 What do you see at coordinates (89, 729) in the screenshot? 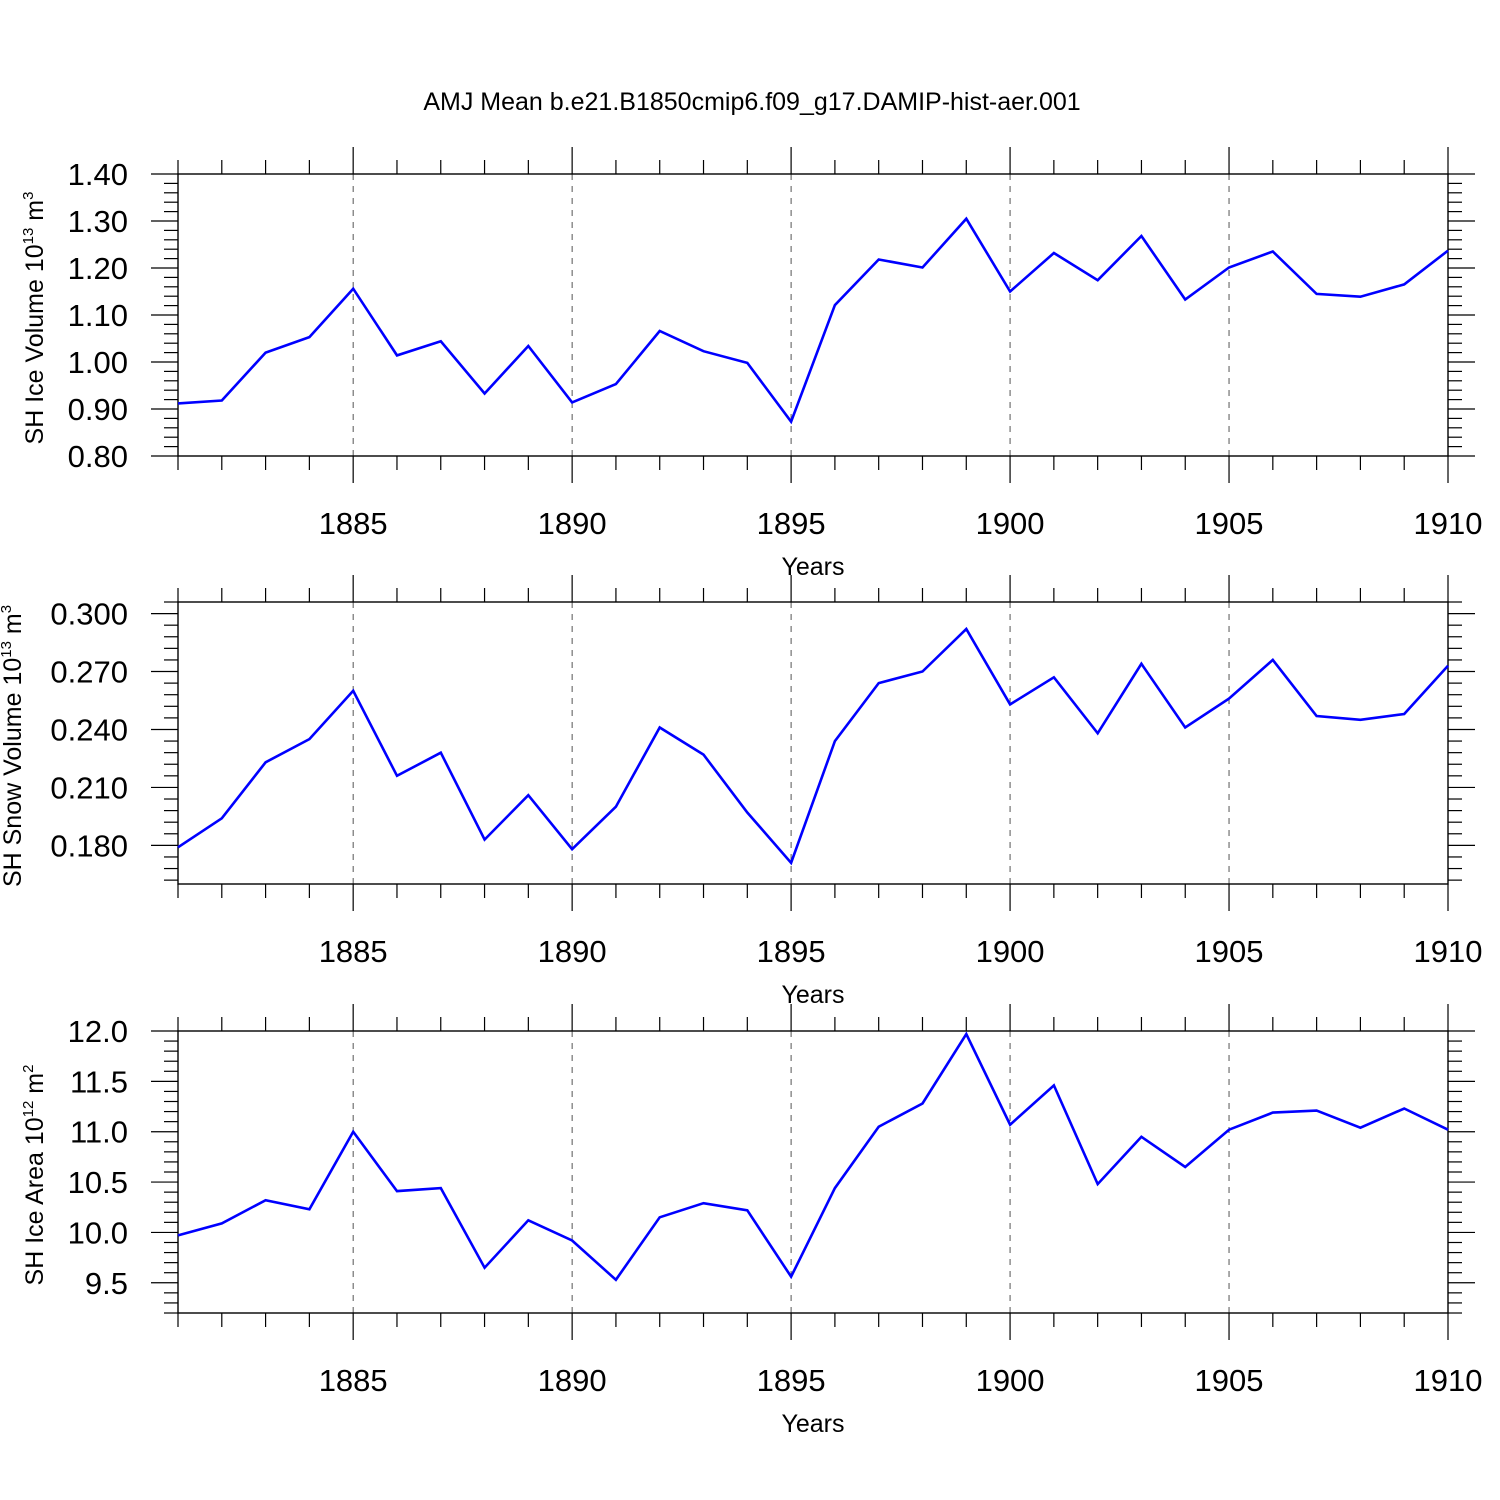
I see `y-tick-label: 0.240` at bounding box center [89, 729].